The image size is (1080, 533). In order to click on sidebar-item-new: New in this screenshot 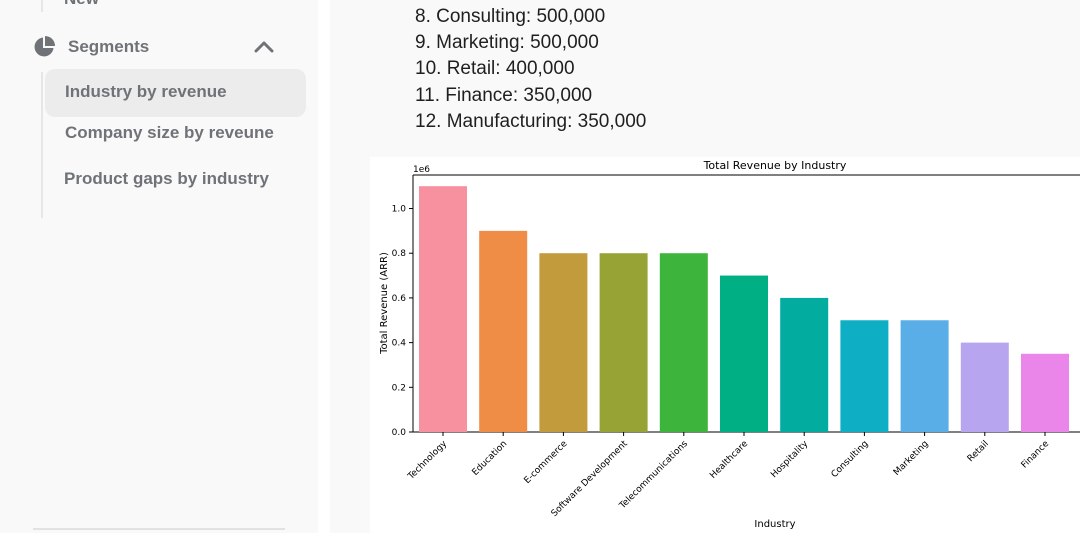, I will do `click(81, 4)`.